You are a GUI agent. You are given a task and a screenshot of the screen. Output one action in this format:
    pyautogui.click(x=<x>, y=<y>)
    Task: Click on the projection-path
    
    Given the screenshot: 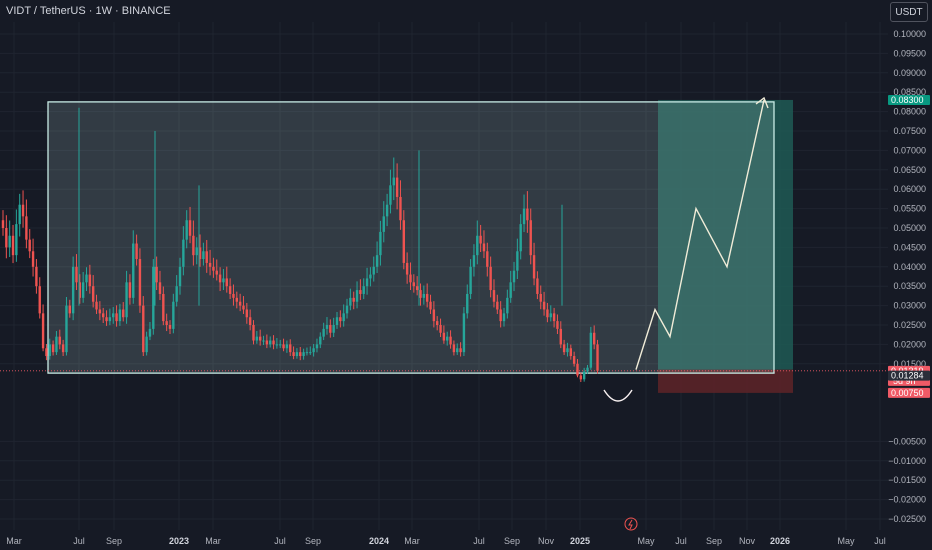 What is the action you would take?
    pyautogui.click(x=700, y=234)
    